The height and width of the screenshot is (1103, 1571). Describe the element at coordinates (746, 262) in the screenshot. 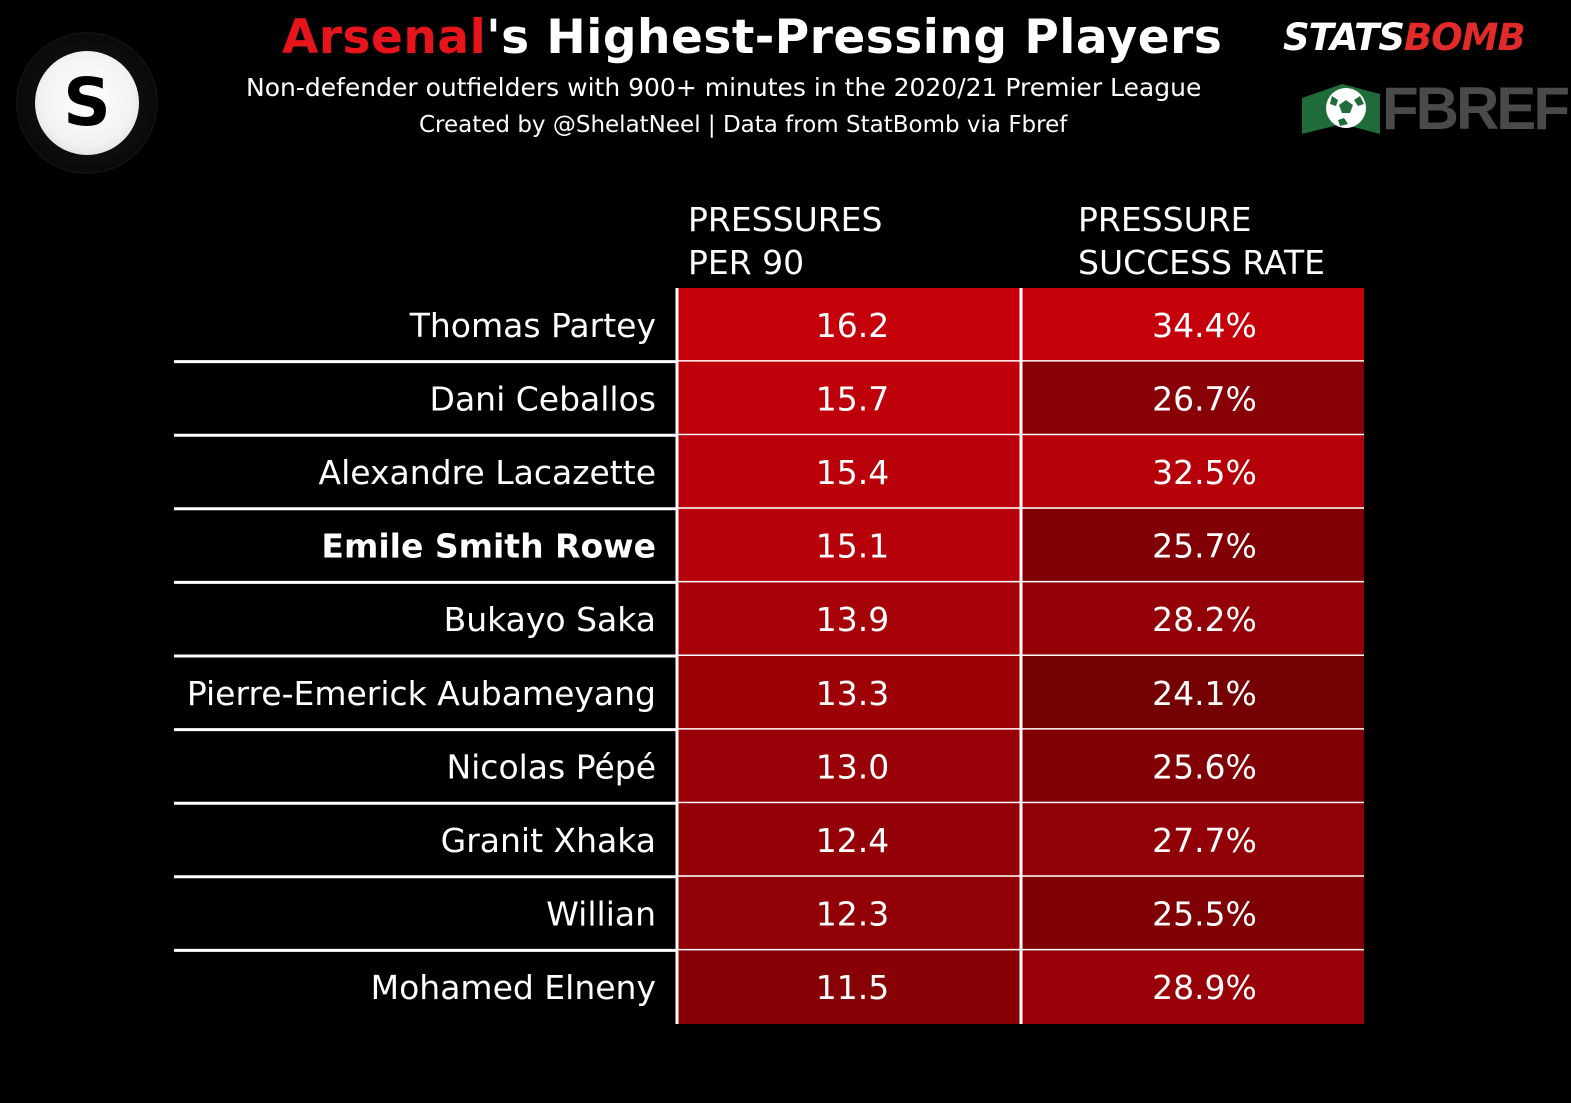

I see `column-header-pressures-line2: PER 90` at that location.